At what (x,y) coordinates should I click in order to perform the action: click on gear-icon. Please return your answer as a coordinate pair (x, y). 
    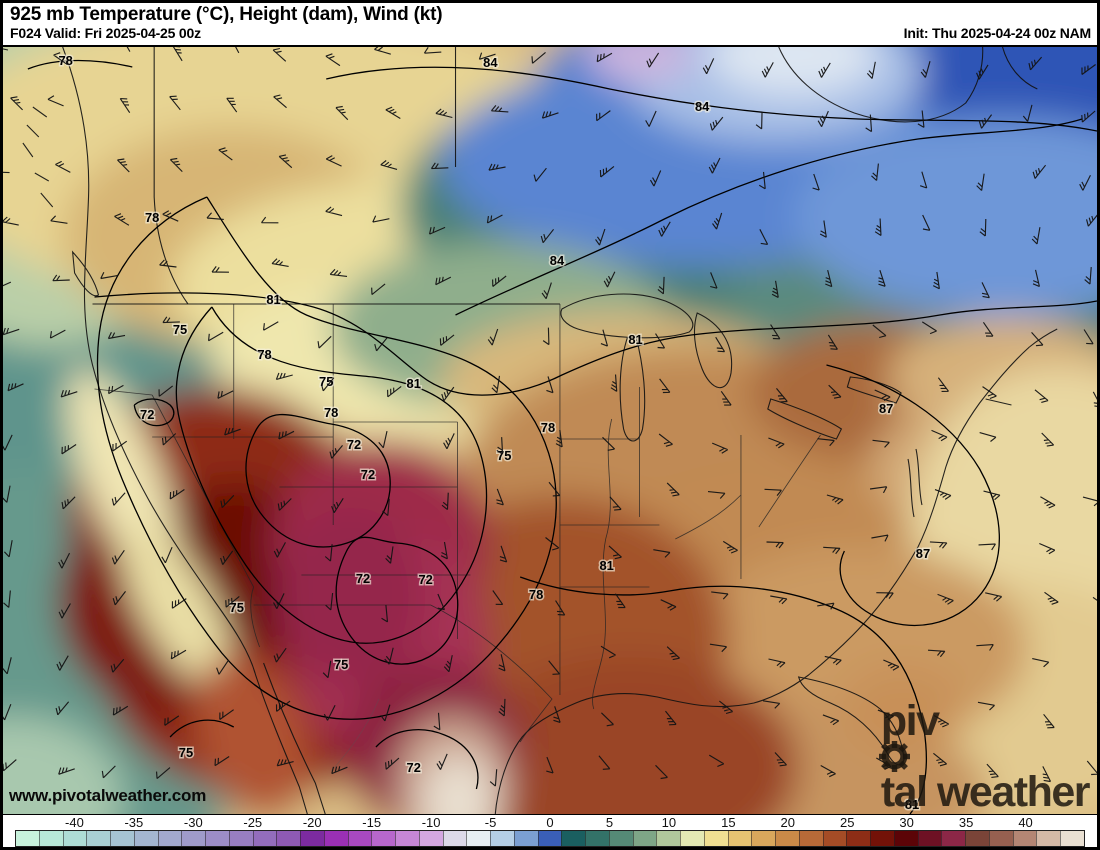
    Looking at the image, I should click on (894, 756).